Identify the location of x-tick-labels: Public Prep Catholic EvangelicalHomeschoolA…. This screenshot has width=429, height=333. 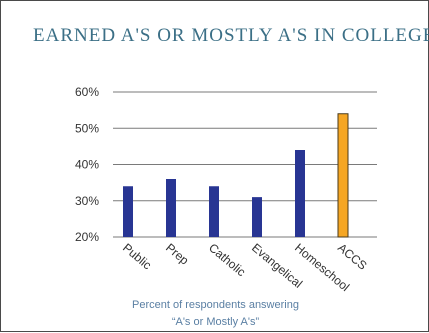
(245, 268).